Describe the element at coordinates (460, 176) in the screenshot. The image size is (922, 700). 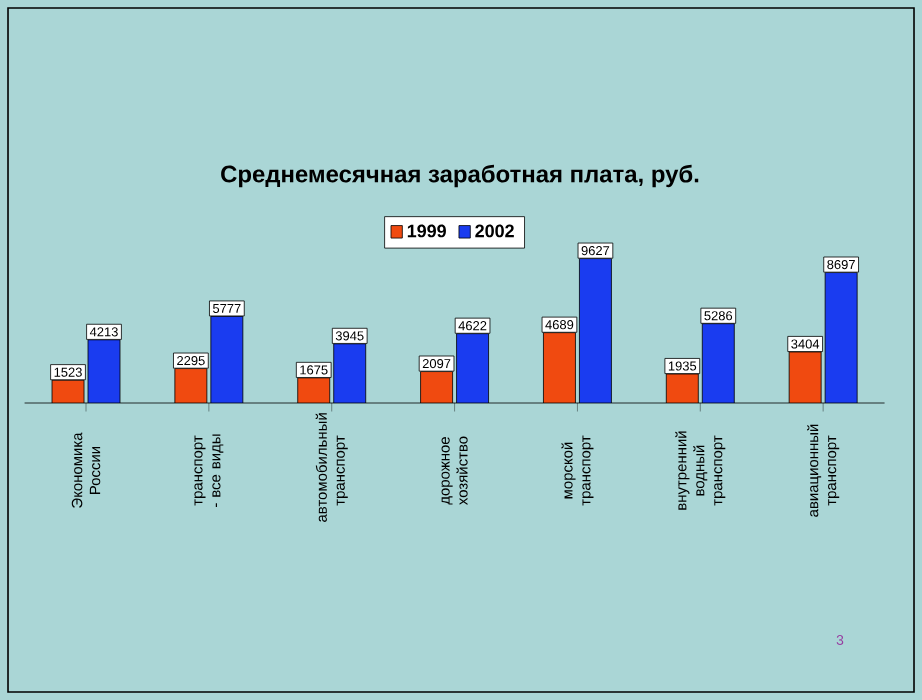
I see `chart-title: Среднемесячная заработная плата, руб.` at that location.